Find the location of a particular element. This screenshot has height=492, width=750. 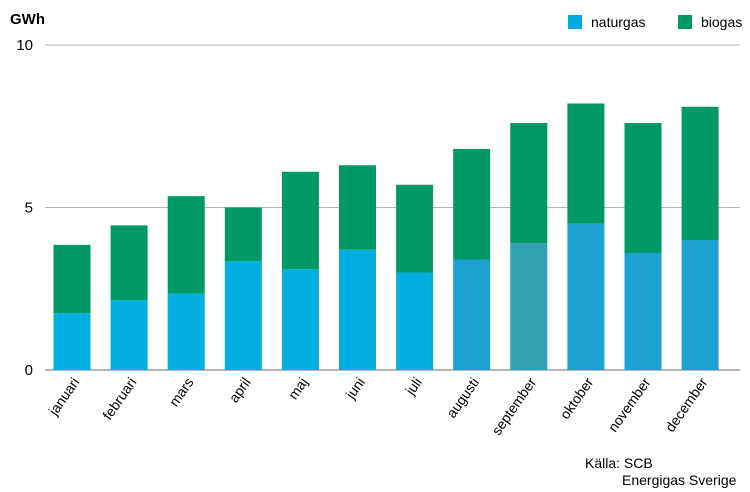

bar-naturgas-augusti is located at coordinates (472, 314).